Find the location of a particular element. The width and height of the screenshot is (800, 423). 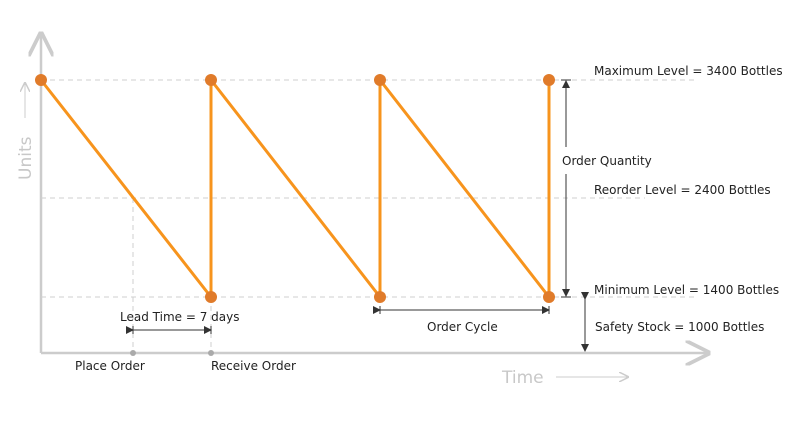

order-cycle-label: Order Cycle is located at coordinates (462, 327).